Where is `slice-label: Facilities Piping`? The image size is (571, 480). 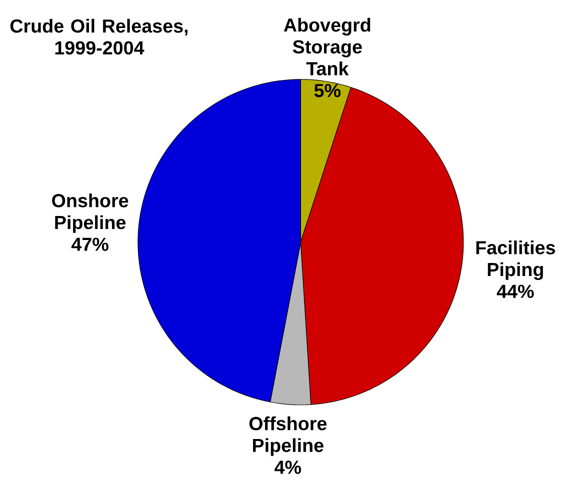
slice-label: Facilities Piping is located at coordinates (516, 260).